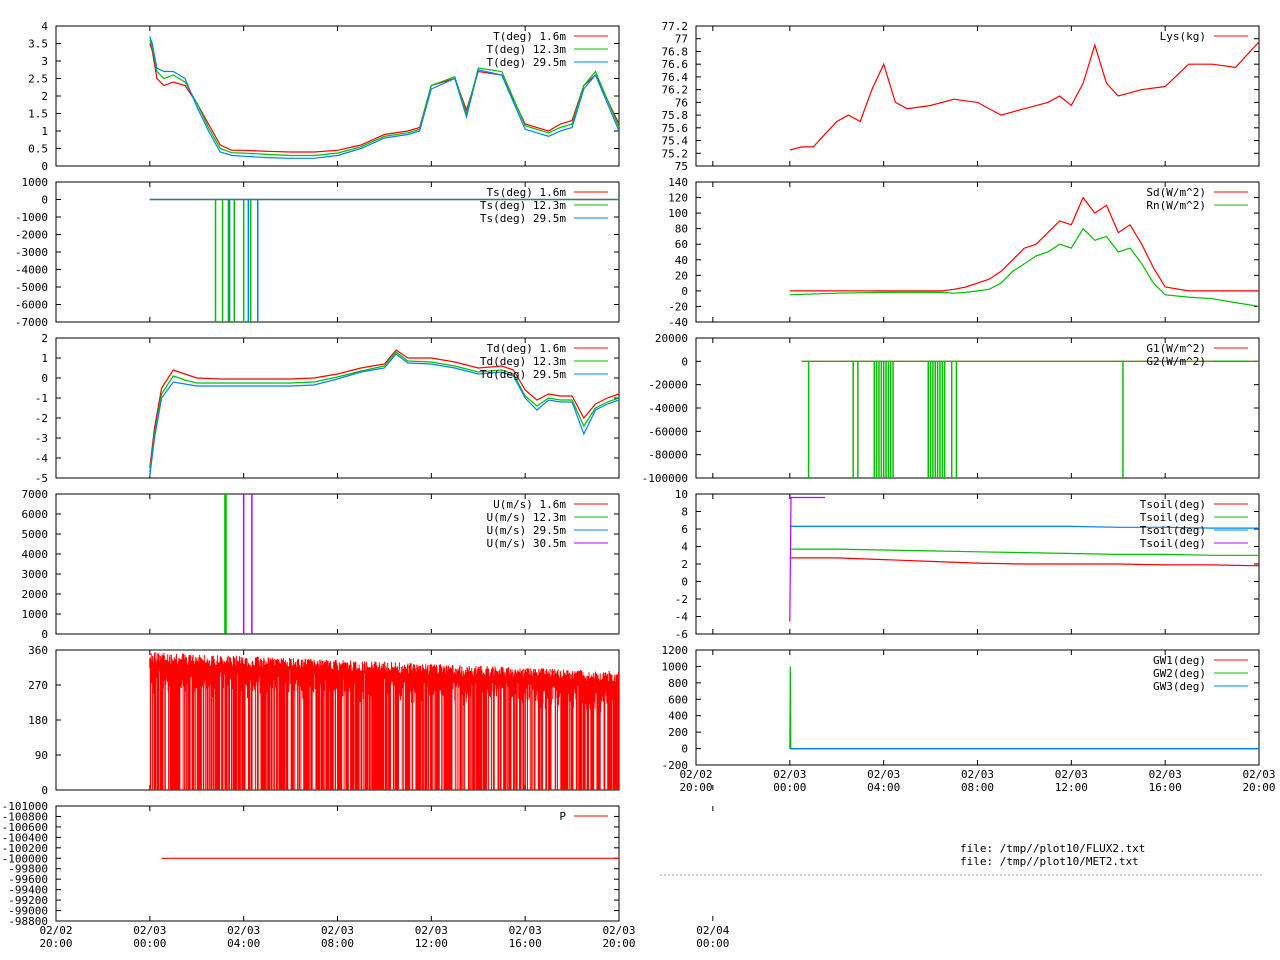 This screenshot has height=960, width=1280. Describe the element at coordinates (28, 879) in the screenshot. I see `y-tick-label: -99600` at that location.